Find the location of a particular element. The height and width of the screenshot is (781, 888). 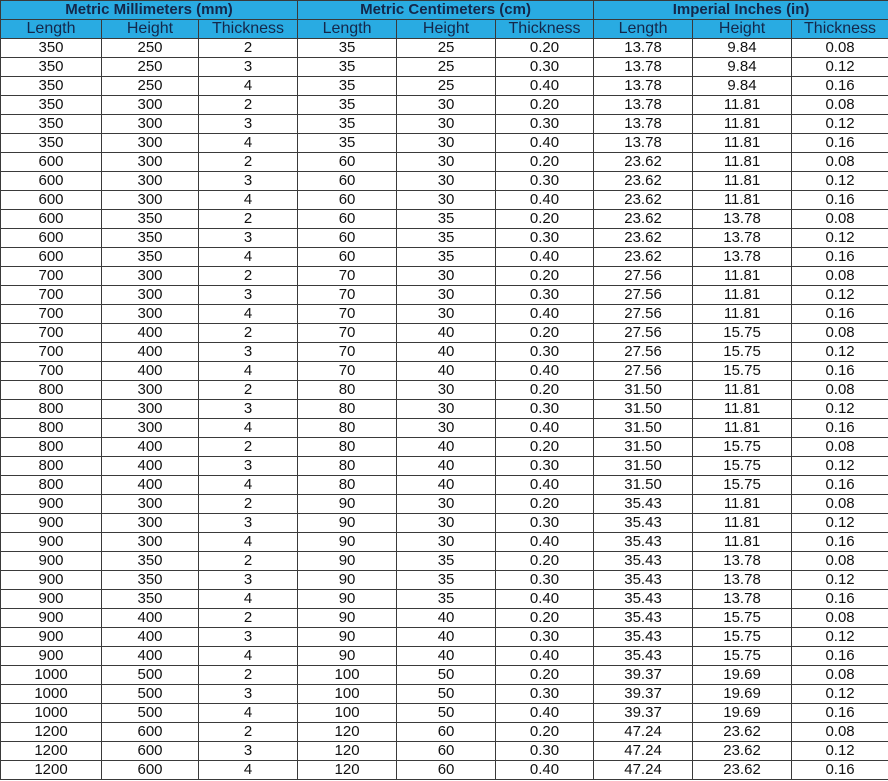

table-row: 700 400 3 70 40 0.30 27.56 15.75 0.12 is located at coordinates (444, 352).